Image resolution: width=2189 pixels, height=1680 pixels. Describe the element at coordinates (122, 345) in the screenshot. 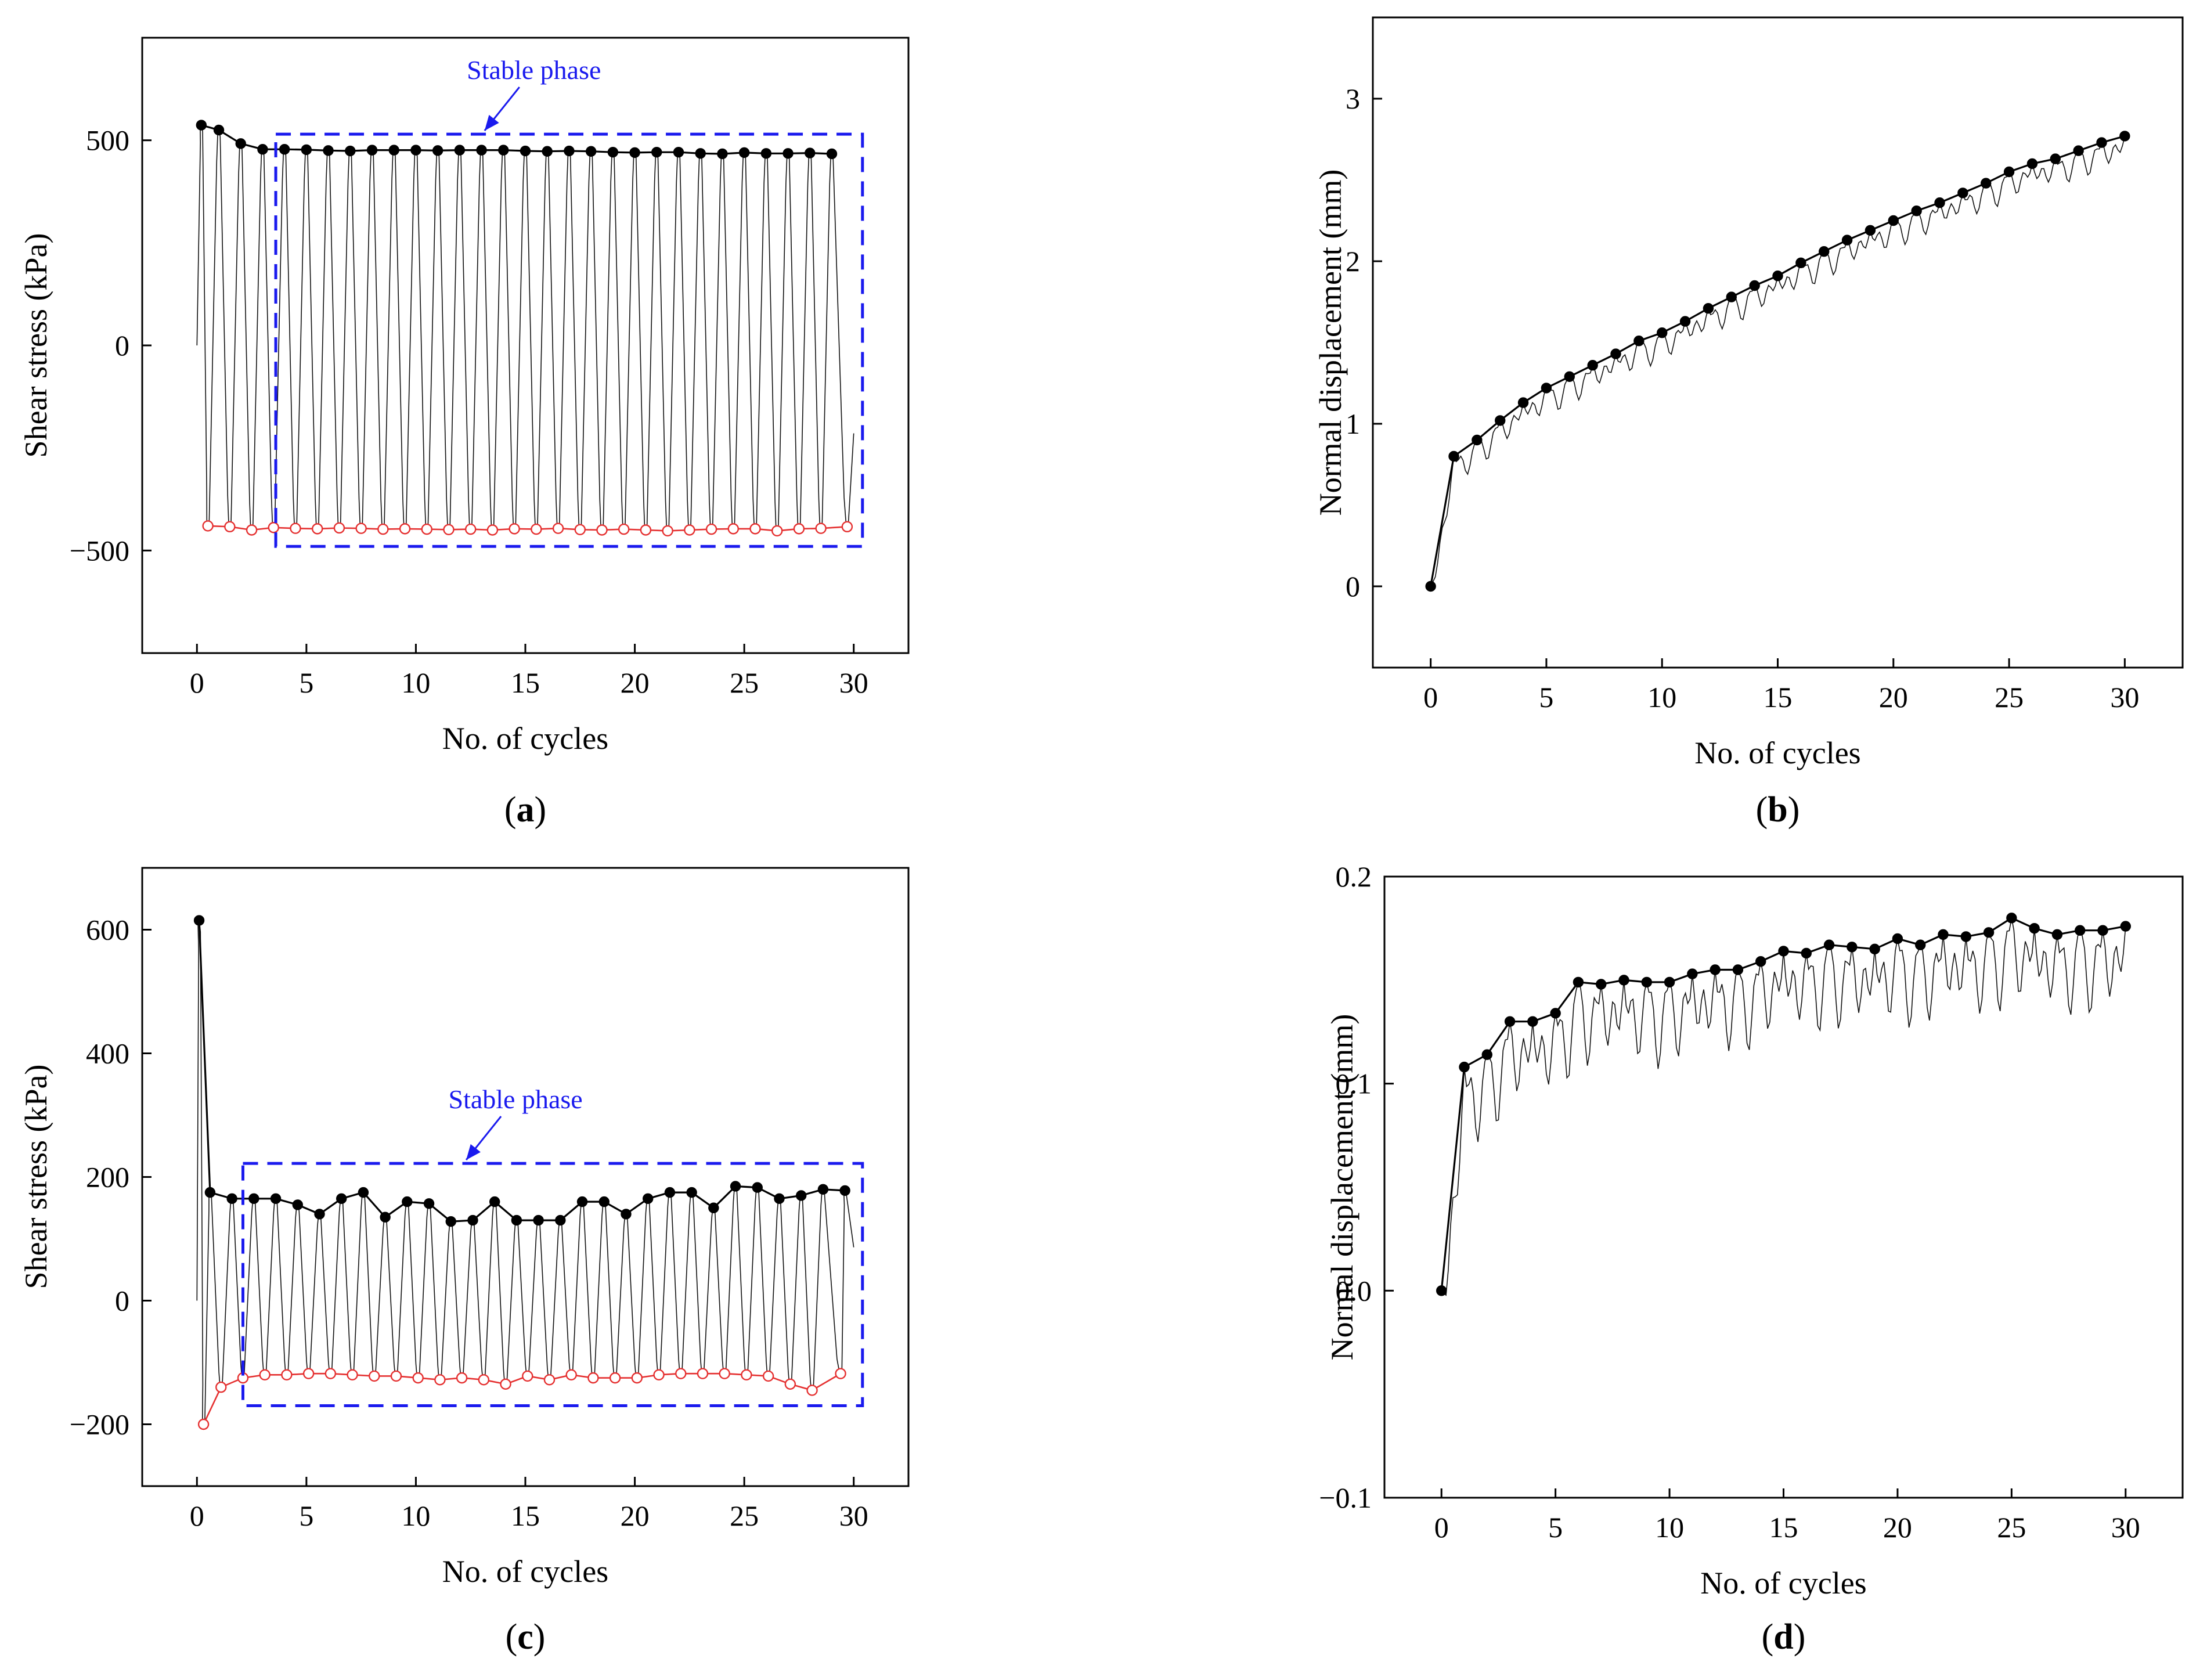

I see `y-tick-label: 0` at that location.